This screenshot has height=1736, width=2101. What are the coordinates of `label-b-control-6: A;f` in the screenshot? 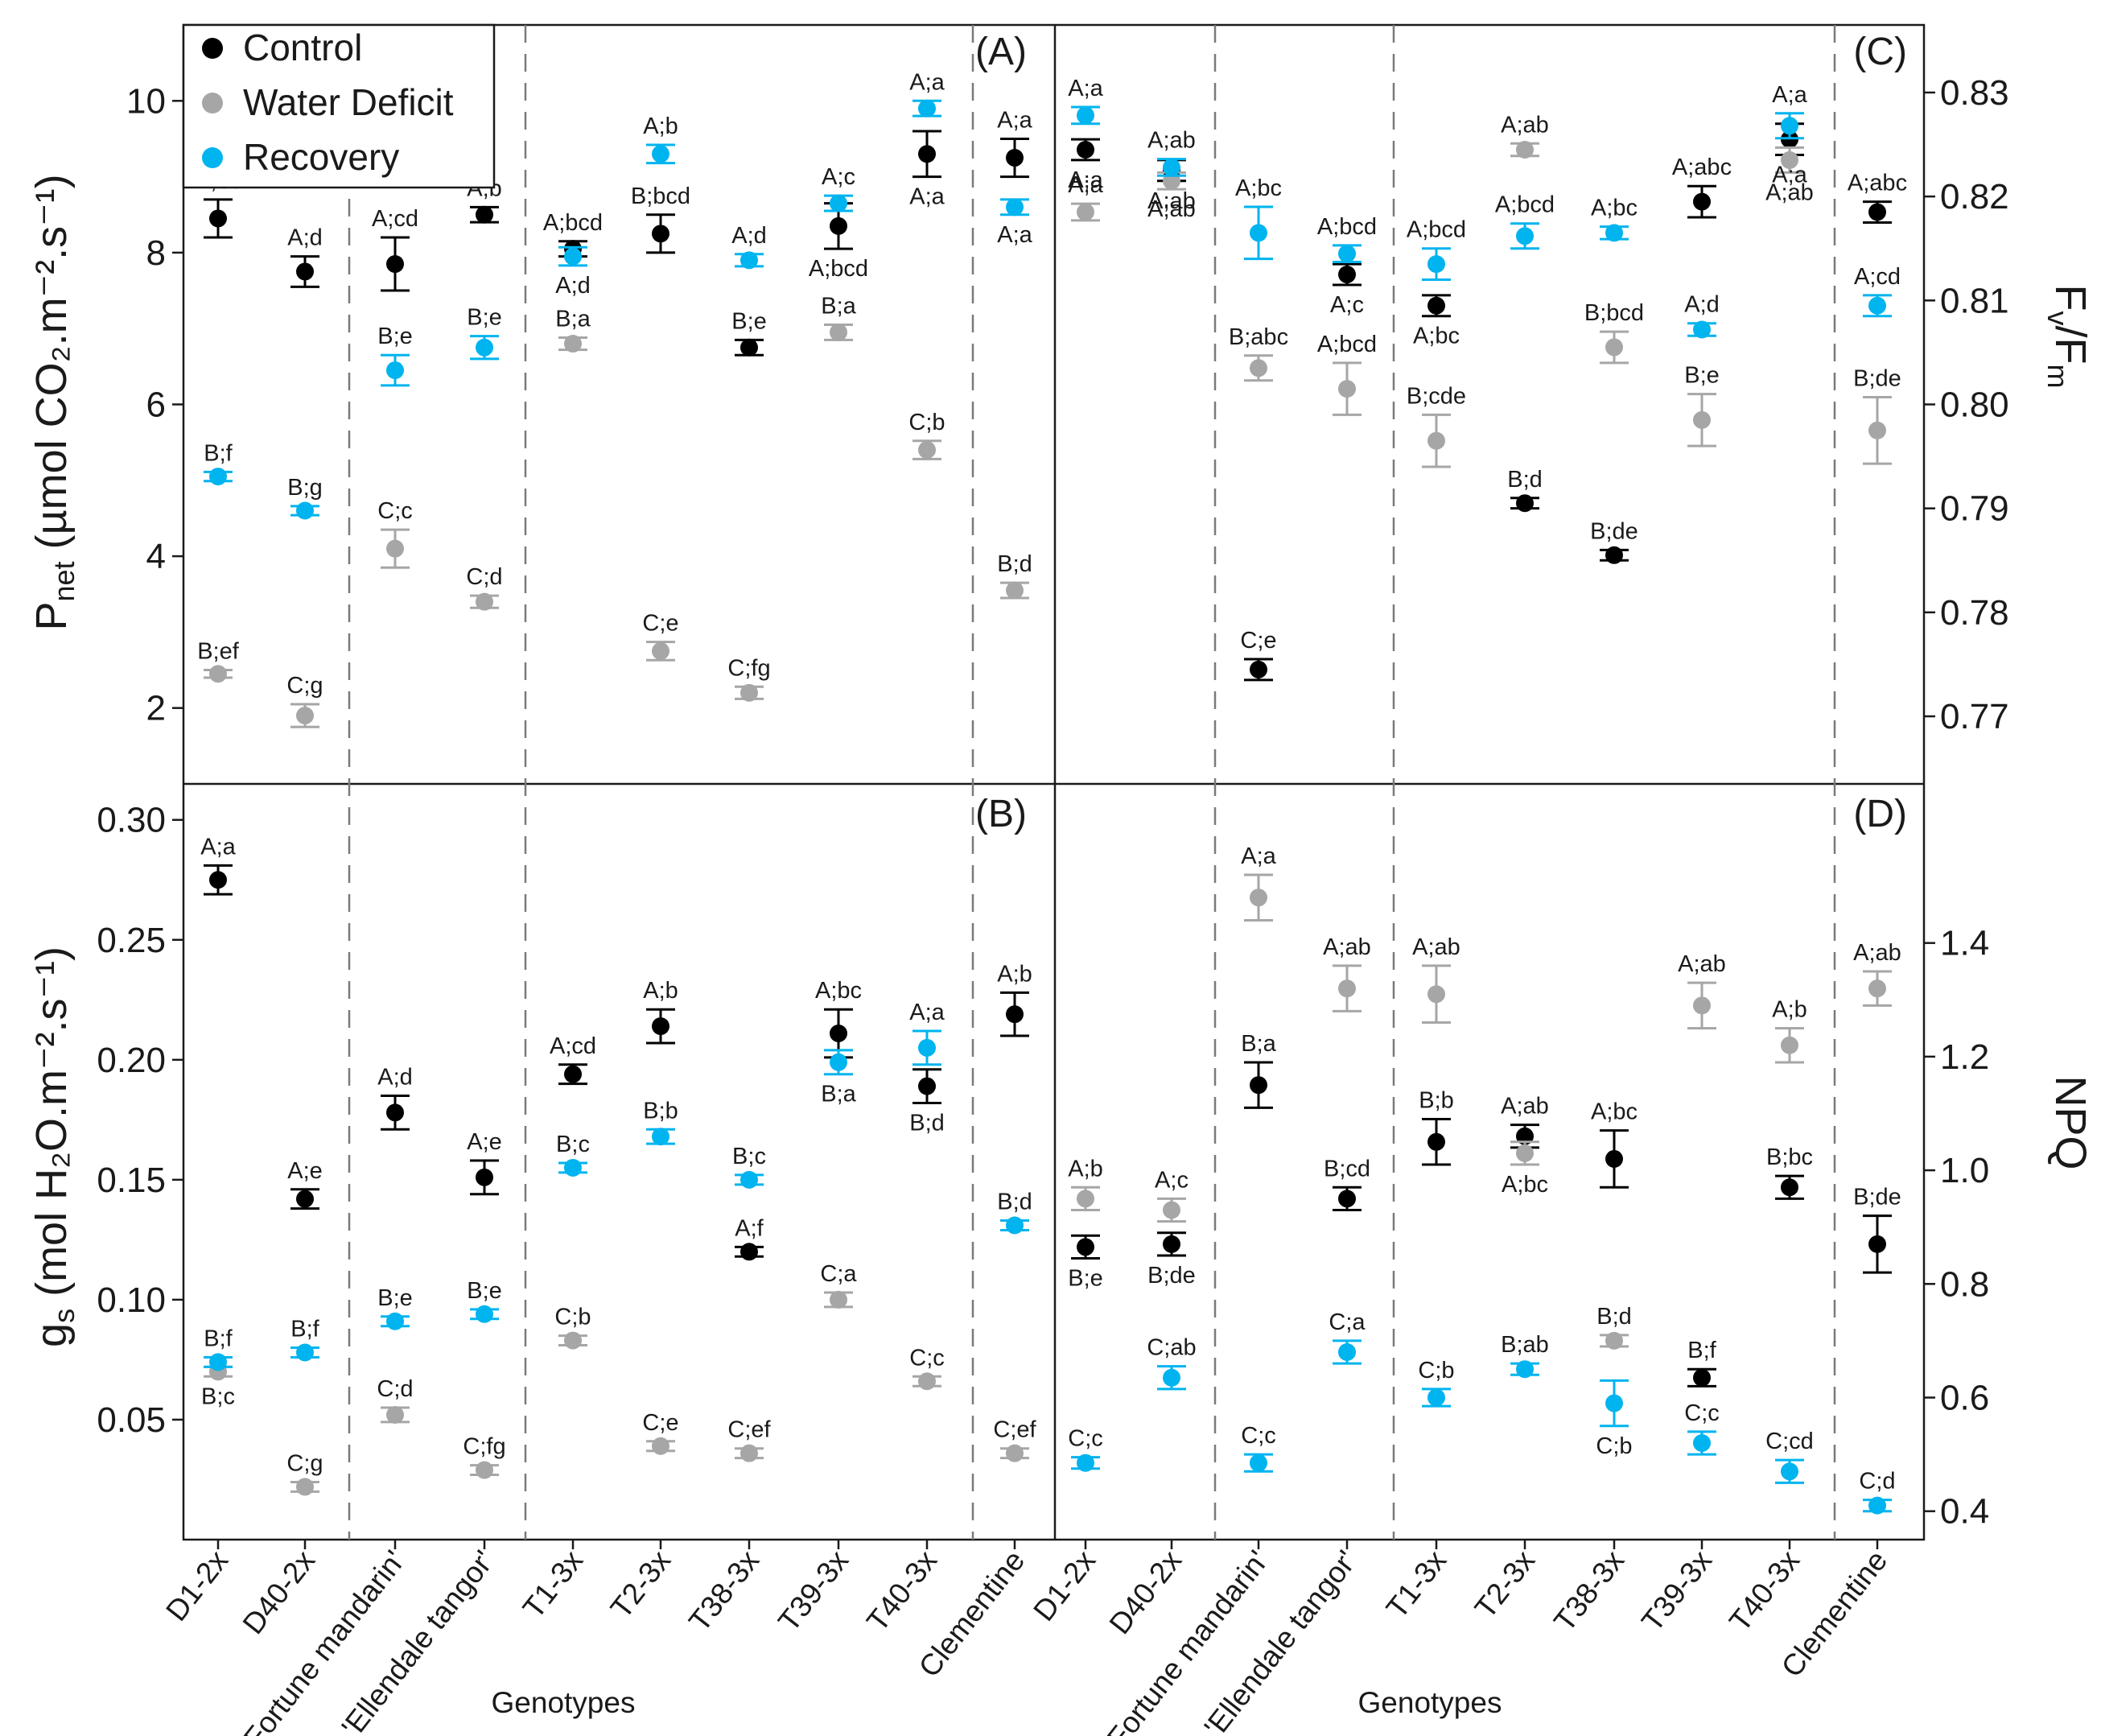 It's located at (749, 1228).